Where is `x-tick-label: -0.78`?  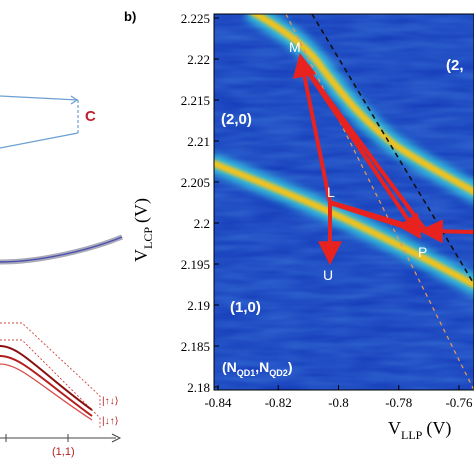
x-tick-label: -0.78 is located at coordinates (398, 402).